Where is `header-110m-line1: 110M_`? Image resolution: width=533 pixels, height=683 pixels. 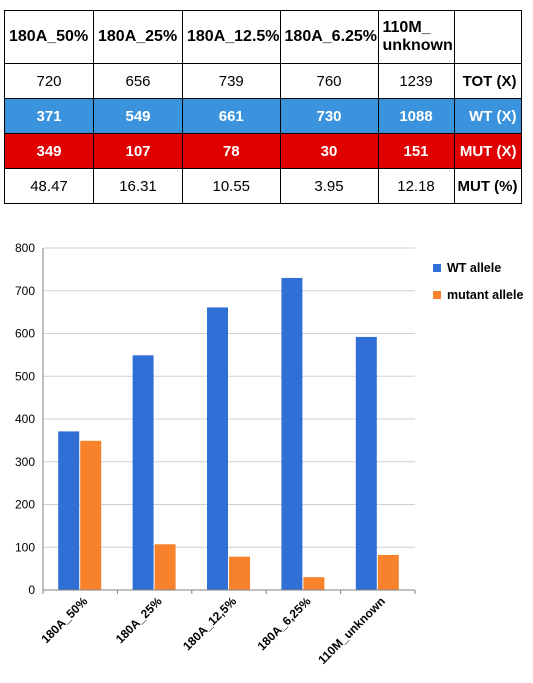 header-110m-line1: 110M_ is located at coordinates (406, 27).